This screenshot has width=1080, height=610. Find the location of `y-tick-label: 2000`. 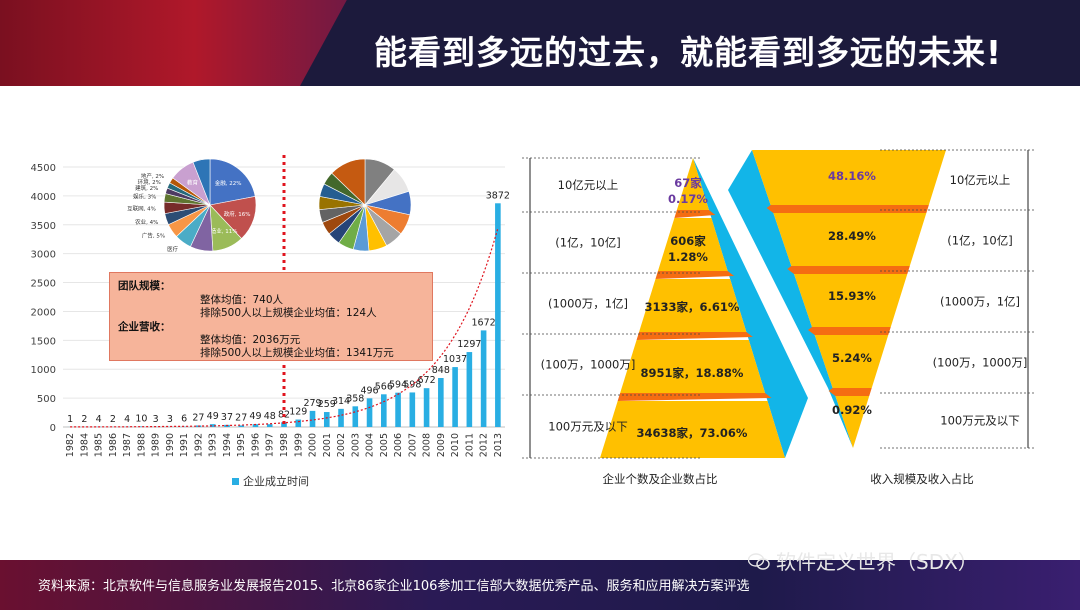

y-tick-label: 2000 is located at coordinates (43, 312).